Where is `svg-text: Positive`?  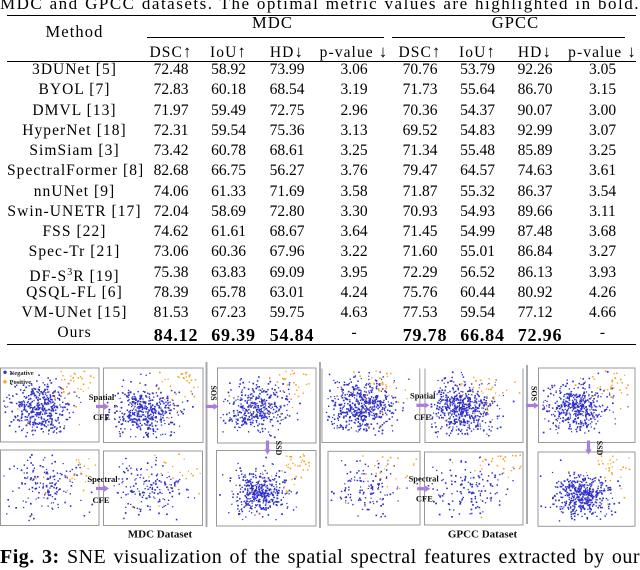 svg-text: Positive is located at coordinates (21, 382).